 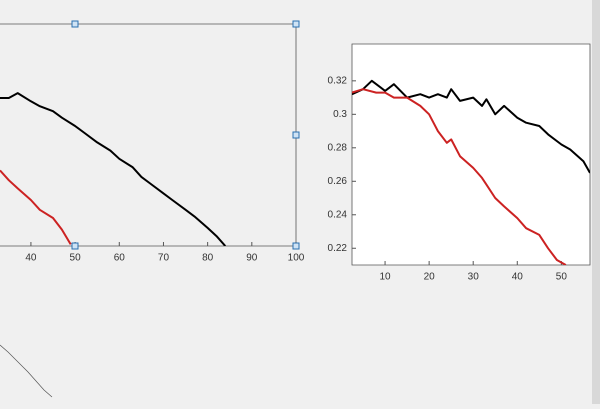 What do you see at coordinates (338, 181) in the screenshot?
I see `y-tick-label: 0.26` at bounding box center [338, 181].